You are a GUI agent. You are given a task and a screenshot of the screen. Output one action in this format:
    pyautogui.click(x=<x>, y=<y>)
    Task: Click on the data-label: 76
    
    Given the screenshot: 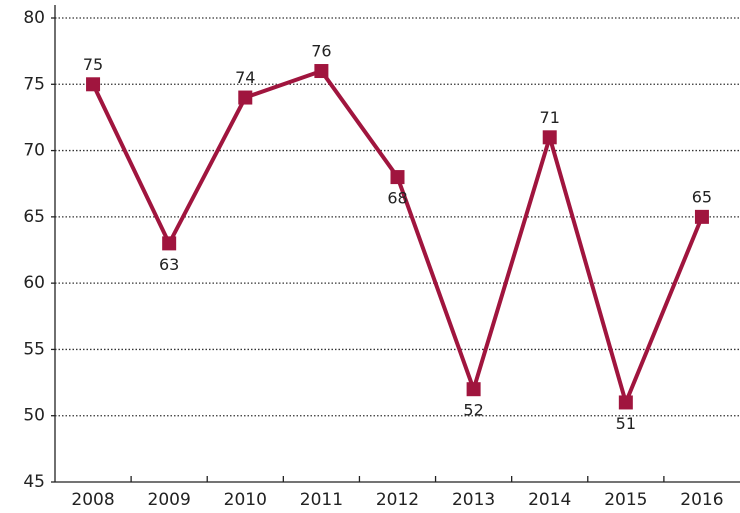 What is the action you would take?
    pyautogui.click(x=321, y=51)
    